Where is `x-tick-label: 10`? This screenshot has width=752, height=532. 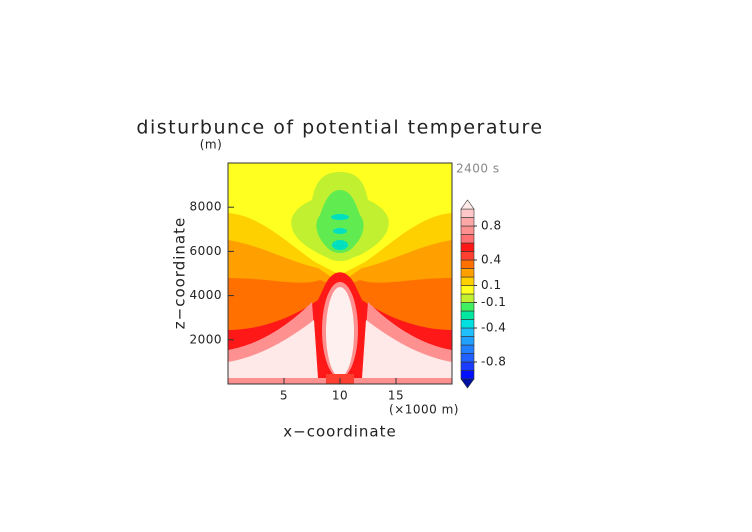
x-tick-label: 10 is located at coordinates (340, 396).